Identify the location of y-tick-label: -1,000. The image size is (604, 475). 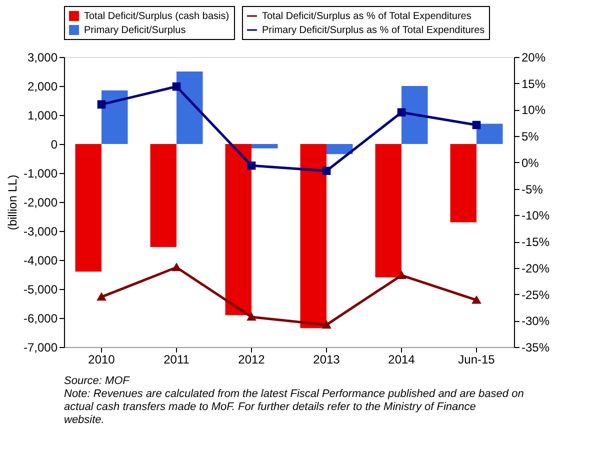
(40, 173).